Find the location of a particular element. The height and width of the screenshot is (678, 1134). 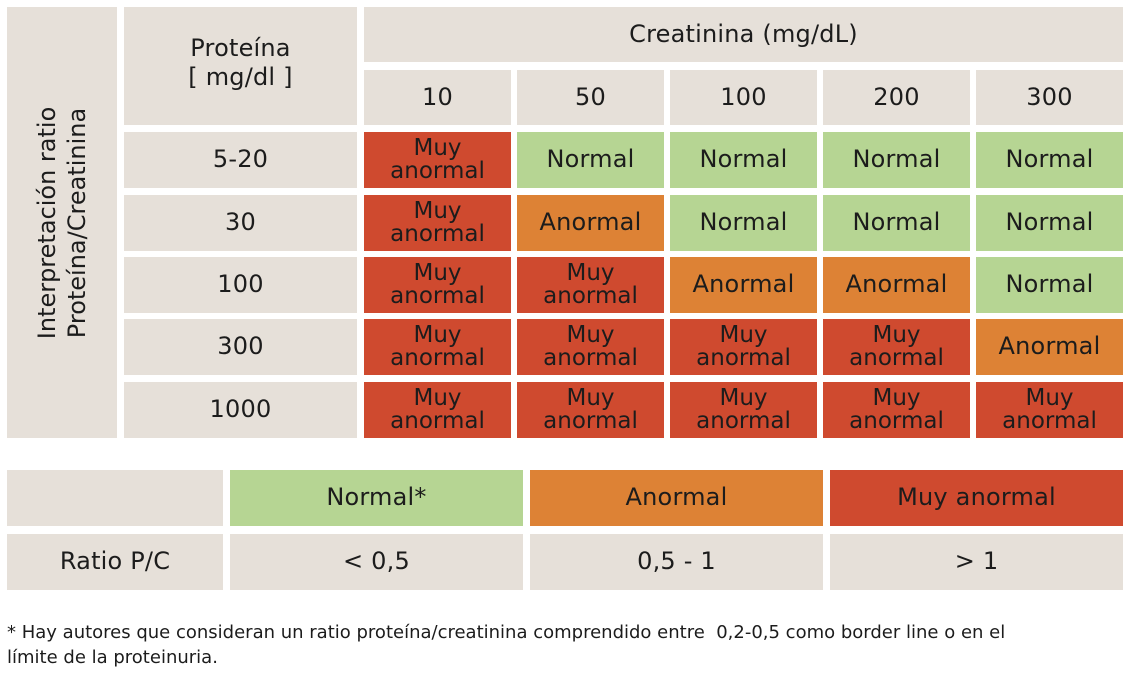

creatinine-col-10: 10 is located at coordinates (437, 97).